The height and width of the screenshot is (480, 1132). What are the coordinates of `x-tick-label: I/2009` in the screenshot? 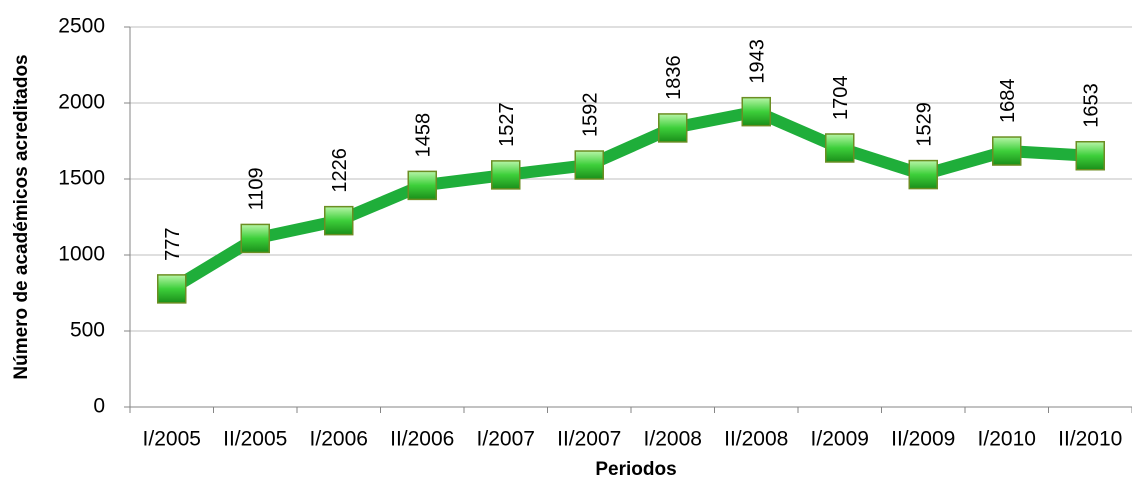 It's located at (840, 439).